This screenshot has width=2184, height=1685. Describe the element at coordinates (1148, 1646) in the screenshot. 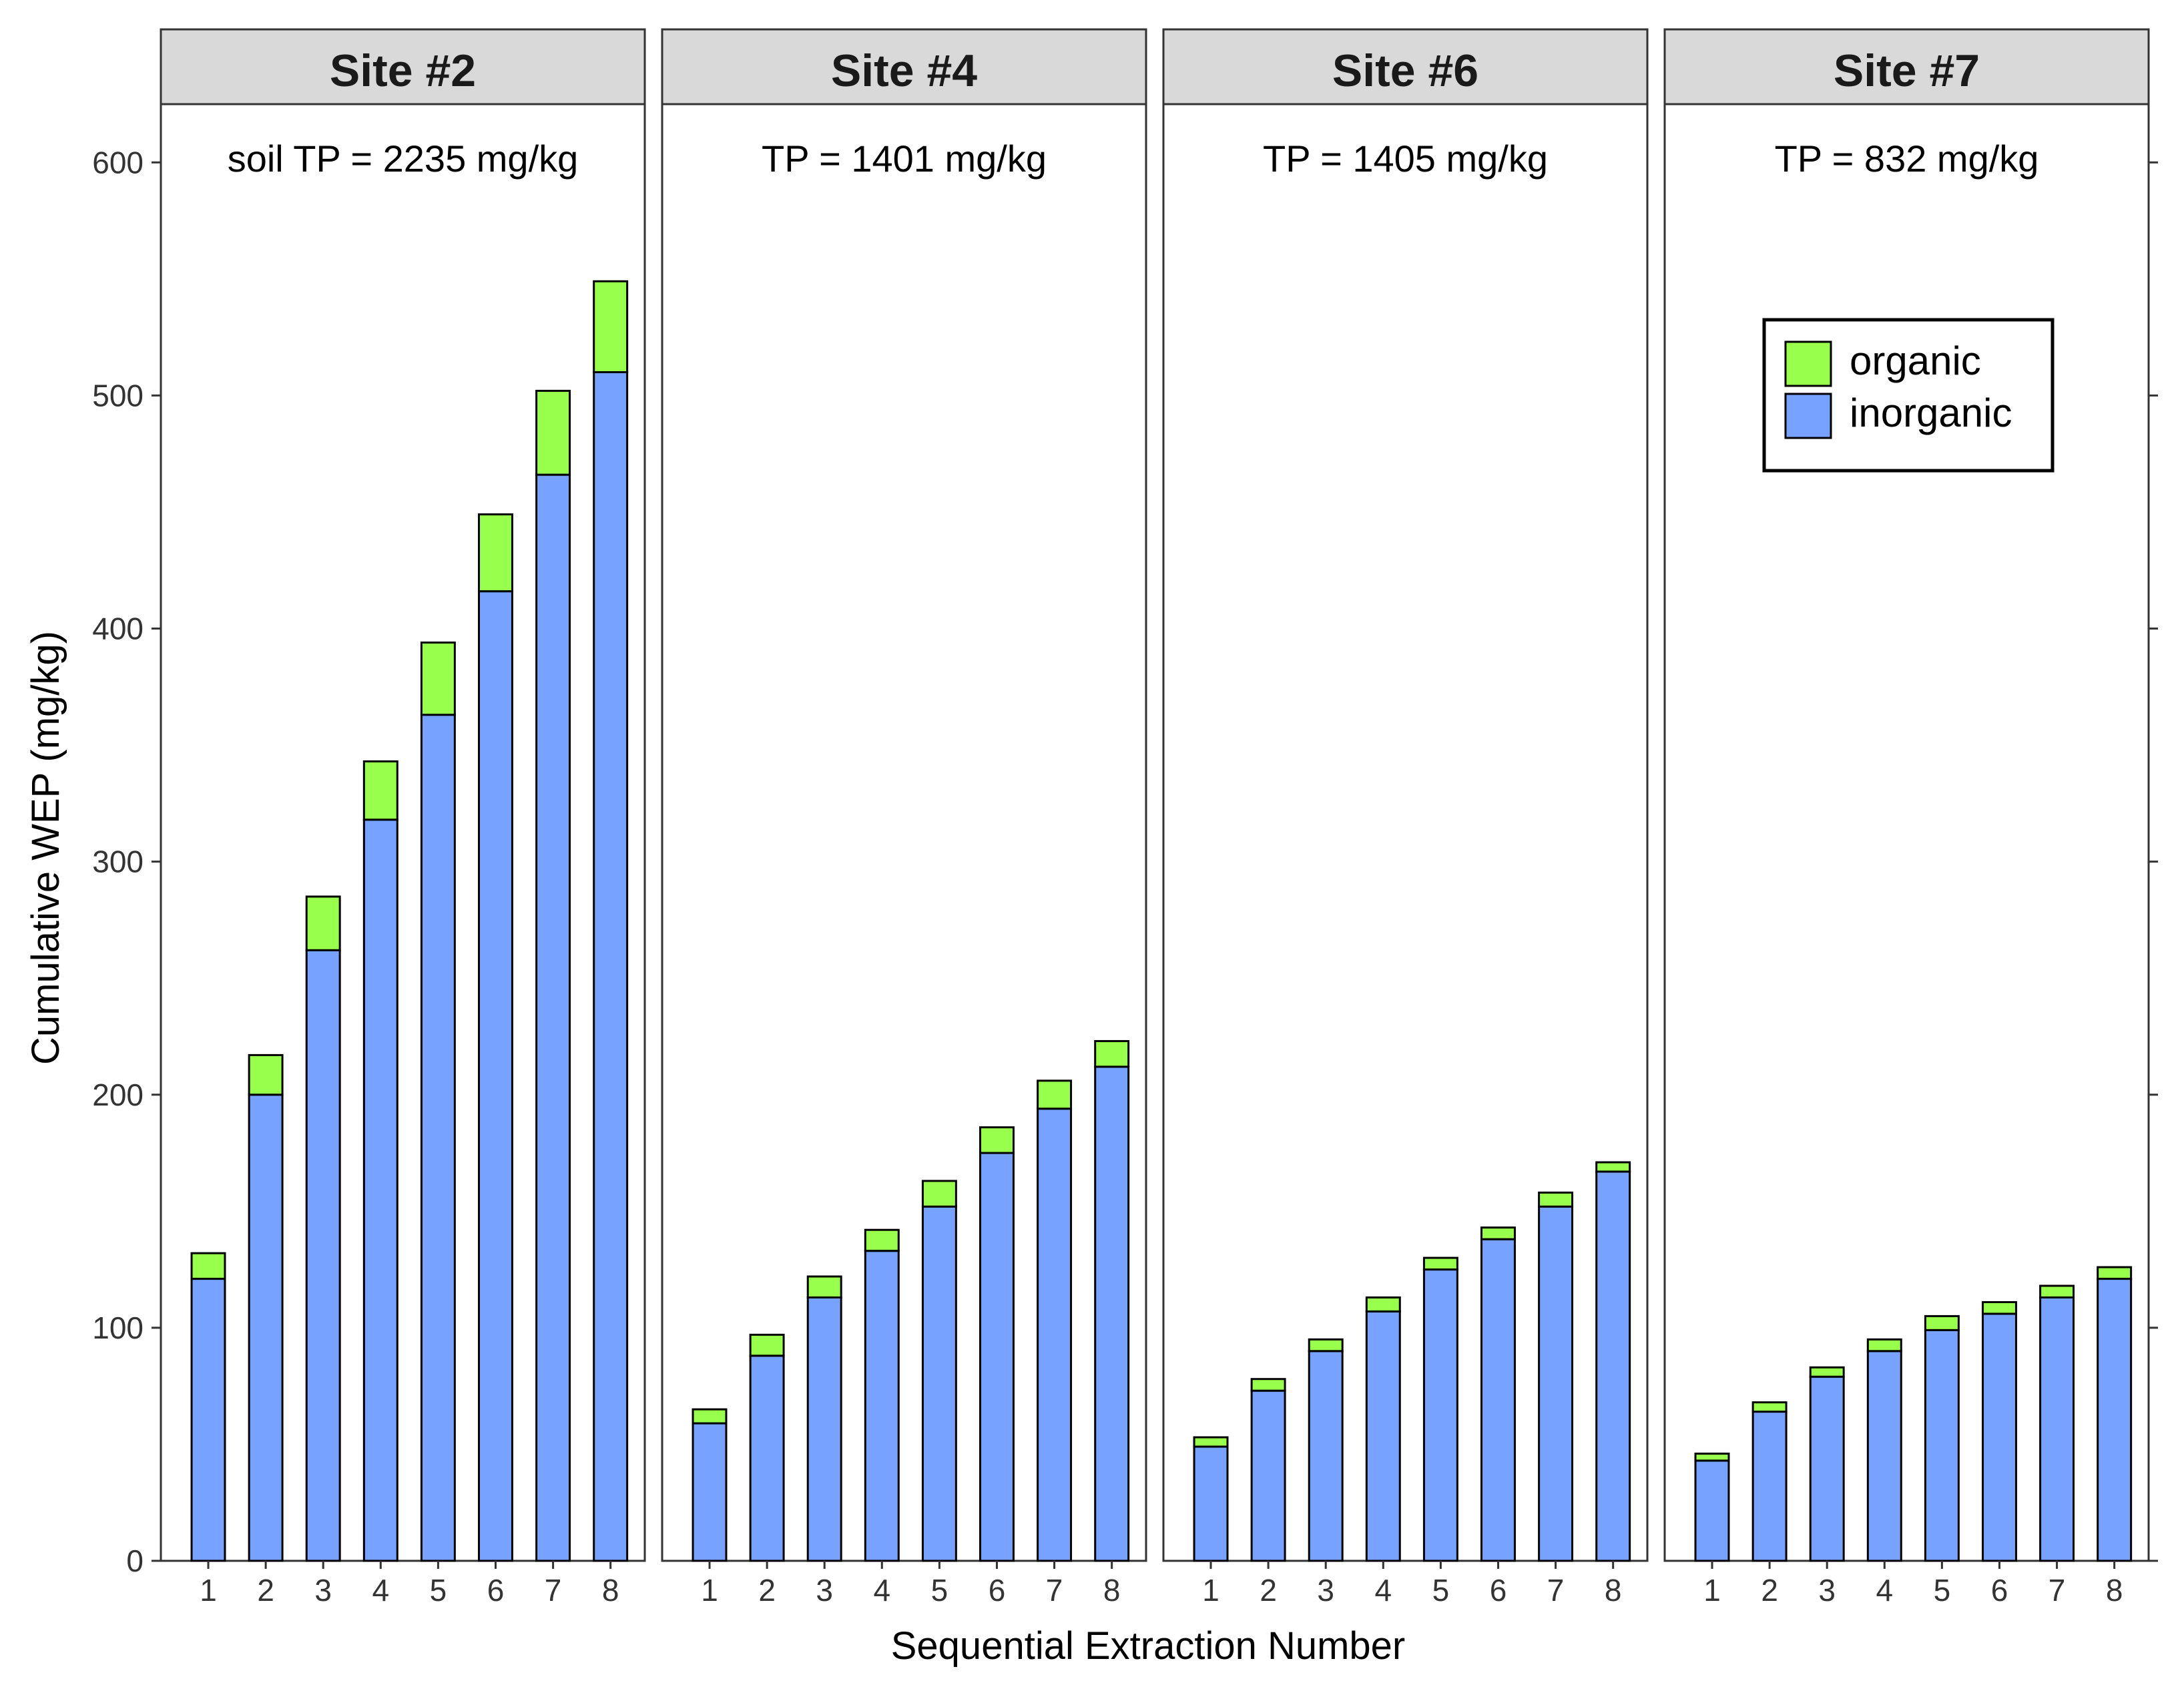

I see `x-axis-title: Sequential Extraction Number` at that location.